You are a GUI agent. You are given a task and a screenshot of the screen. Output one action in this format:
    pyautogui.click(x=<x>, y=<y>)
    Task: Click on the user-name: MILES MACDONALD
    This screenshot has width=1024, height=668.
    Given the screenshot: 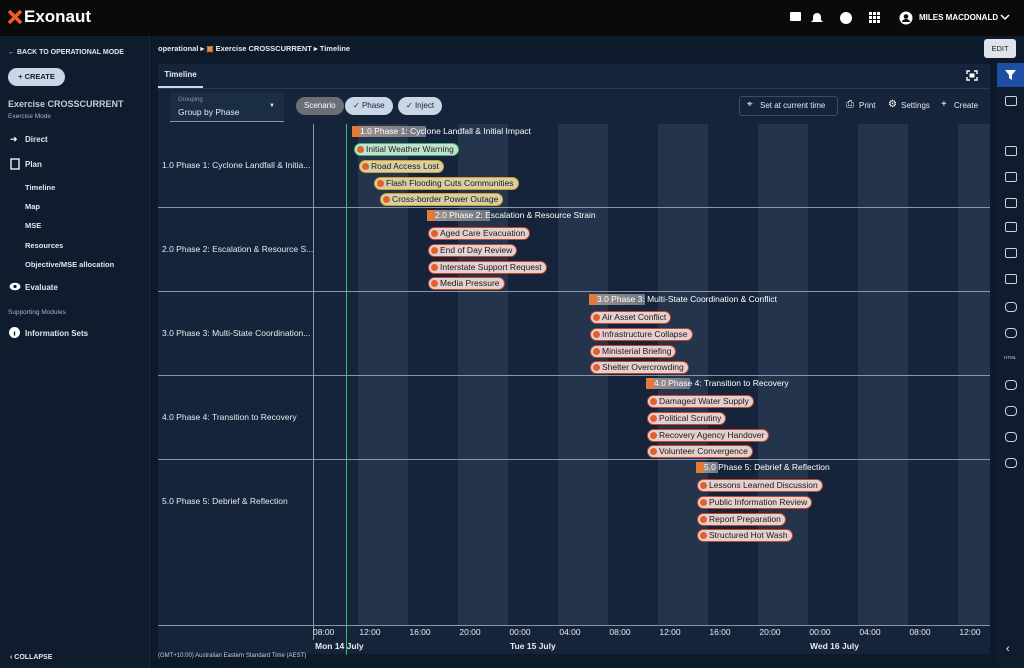 What is the action you would take?
    pyautogui.click(x=958, y=17)
    